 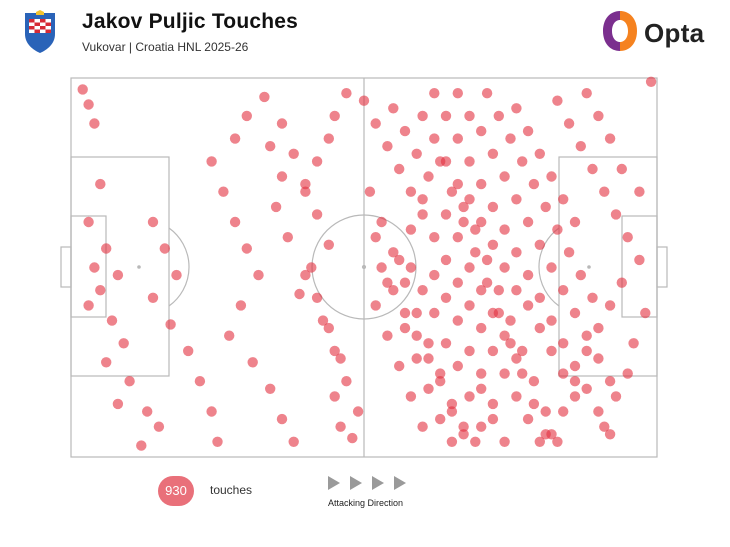 I want to click on centre-spot, so click(x=364, y=267).